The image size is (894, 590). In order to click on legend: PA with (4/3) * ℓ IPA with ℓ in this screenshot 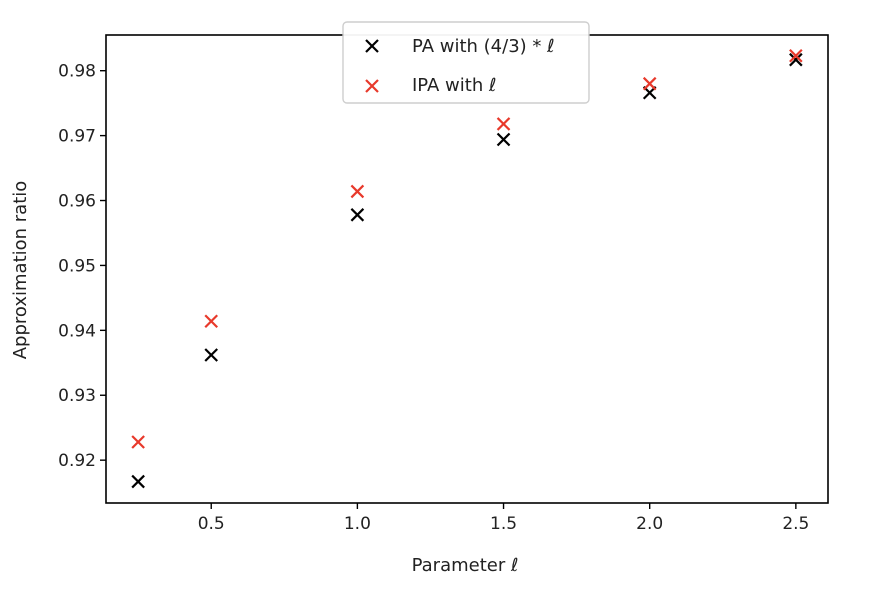, I will do `click(466, 62)`.